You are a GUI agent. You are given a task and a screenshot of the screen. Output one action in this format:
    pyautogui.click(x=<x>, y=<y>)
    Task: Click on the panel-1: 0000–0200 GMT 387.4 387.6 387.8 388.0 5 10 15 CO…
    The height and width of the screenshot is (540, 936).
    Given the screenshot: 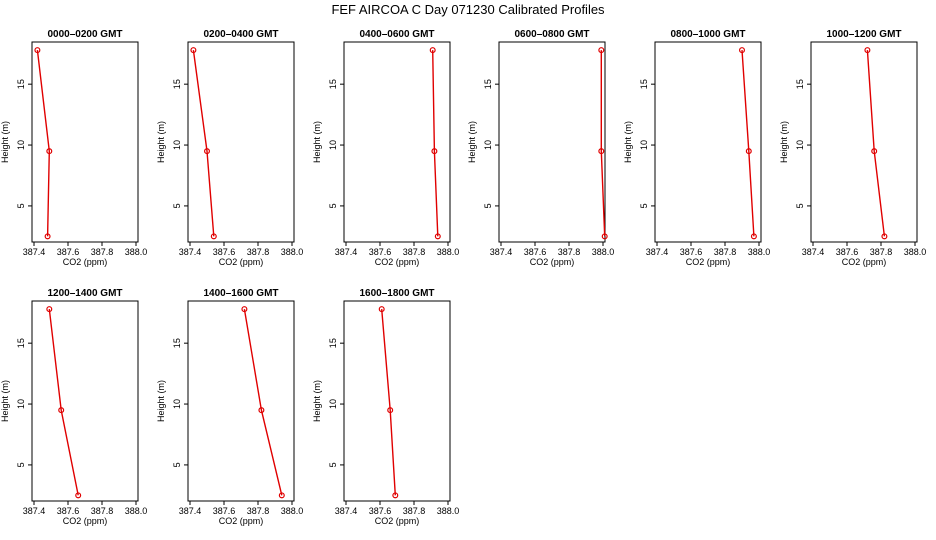 What is the action you would take?
    pyautogui.click(x=73, y=148)
    